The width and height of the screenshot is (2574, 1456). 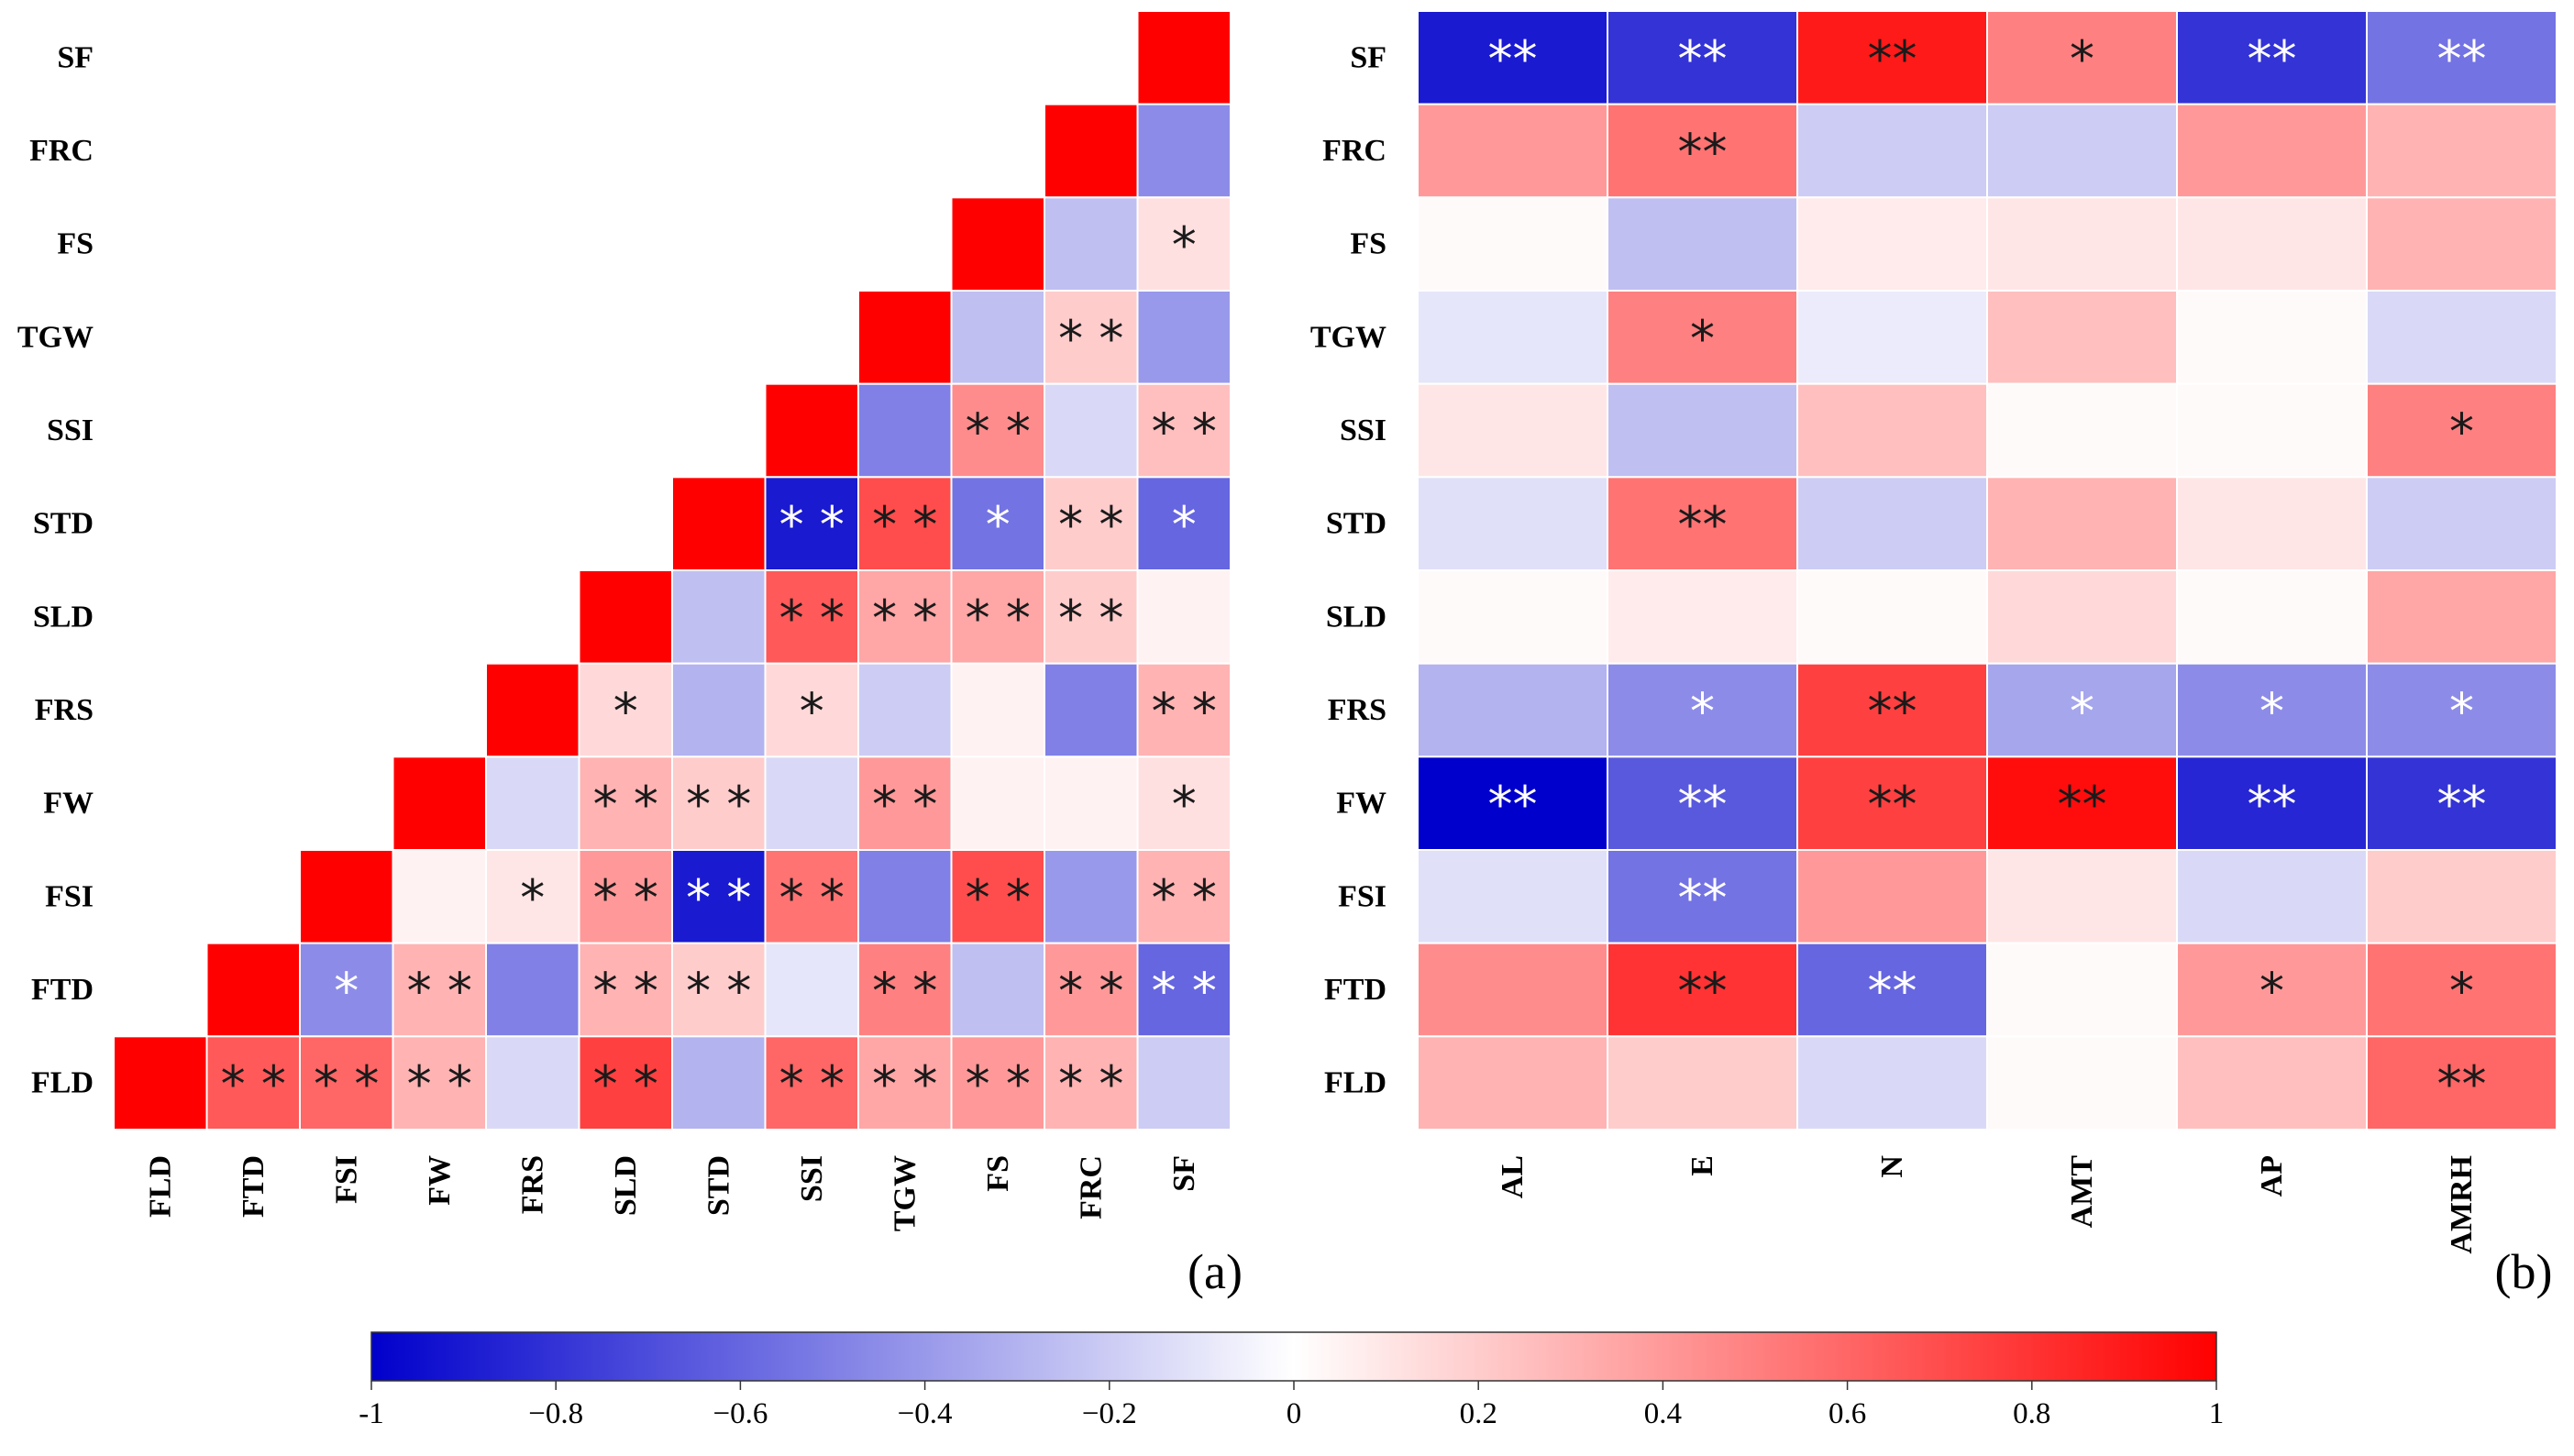 What do you see at coordinates (1513, 57) in the screenshot?
I see `cell-sf-al` at bounding box center [1513, 57].